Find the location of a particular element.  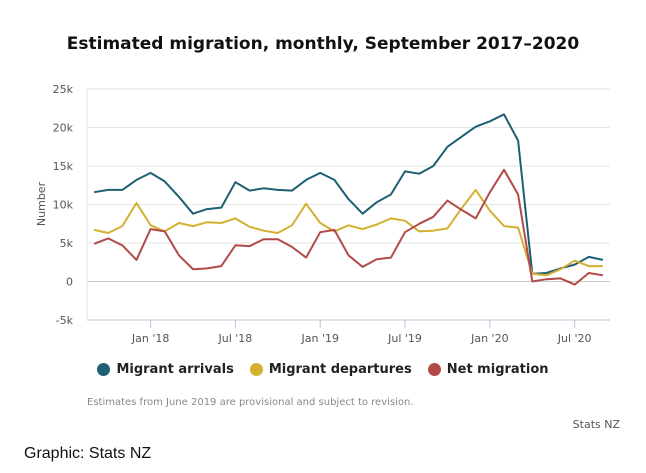

legend-label: Migrant departures is located at coordinates (340, 369).